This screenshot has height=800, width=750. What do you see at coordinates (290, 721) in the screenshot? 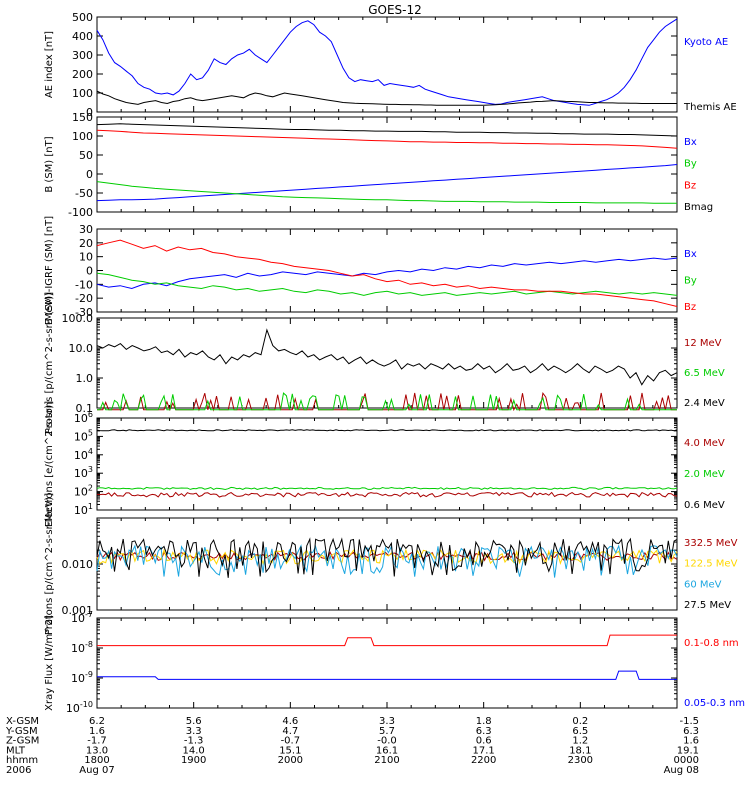
I see `footer-value: 4.6` at bounding box center [290, 721].